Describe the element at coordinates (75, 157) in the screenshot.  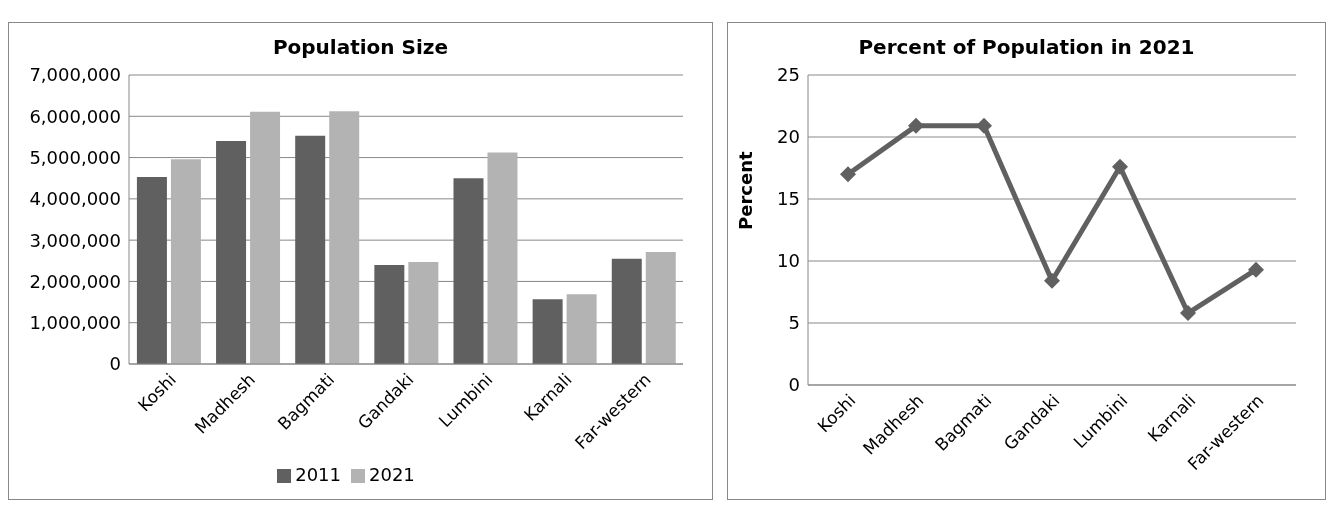
I see `y-tick-label: 5,000,000` at that location.